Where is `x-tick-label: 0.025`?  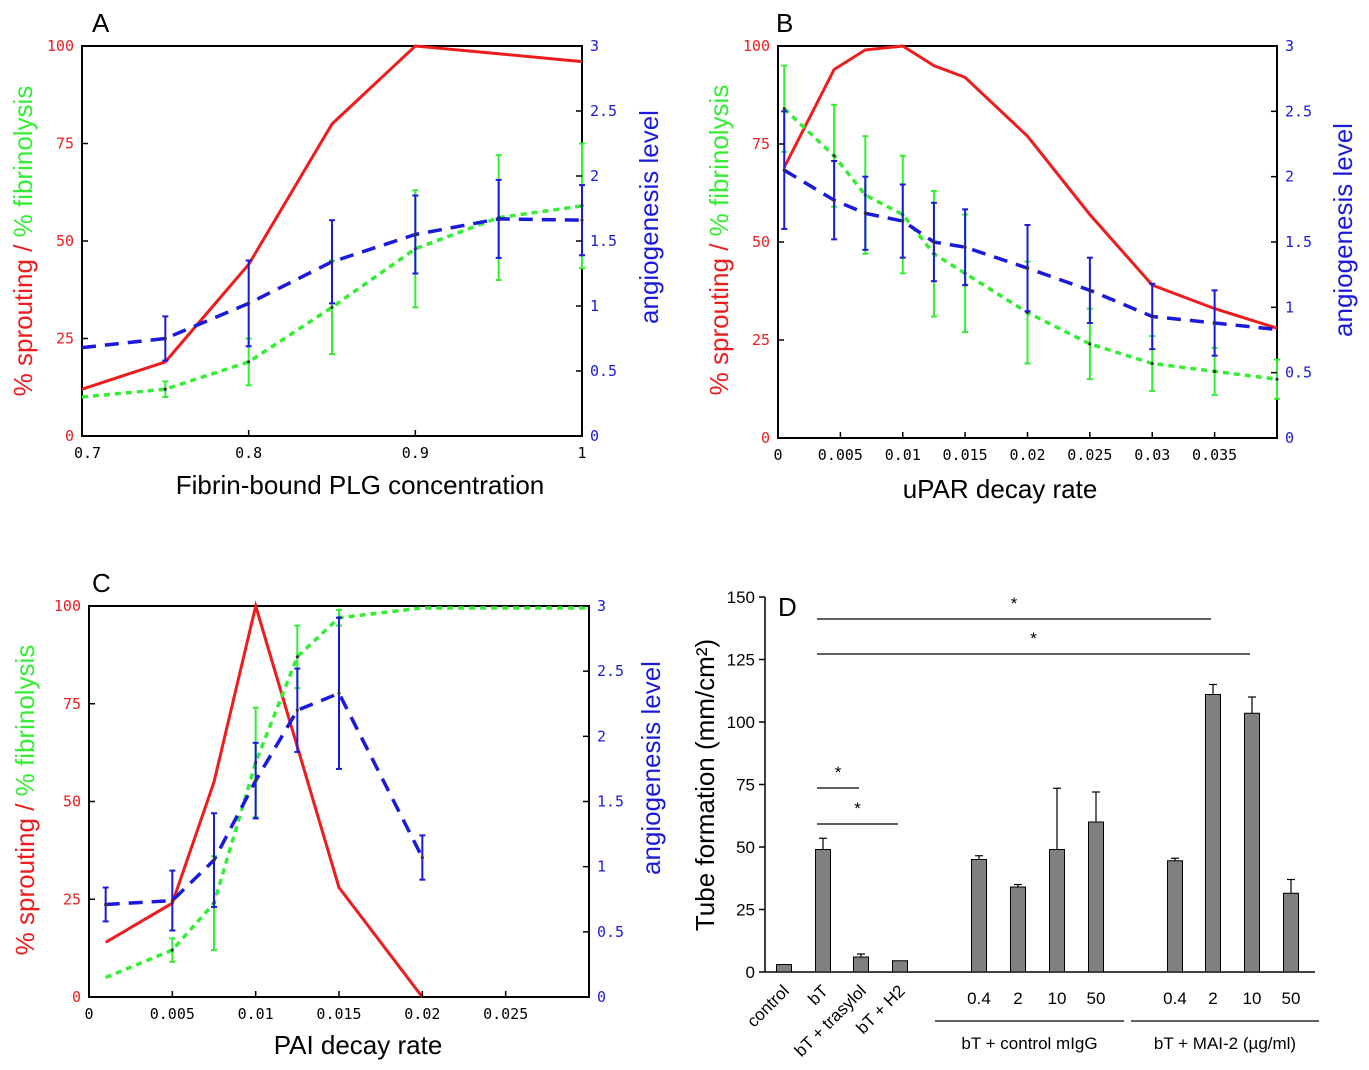 x-tick-label: 0.025 is located at coordinates (505, 1014).